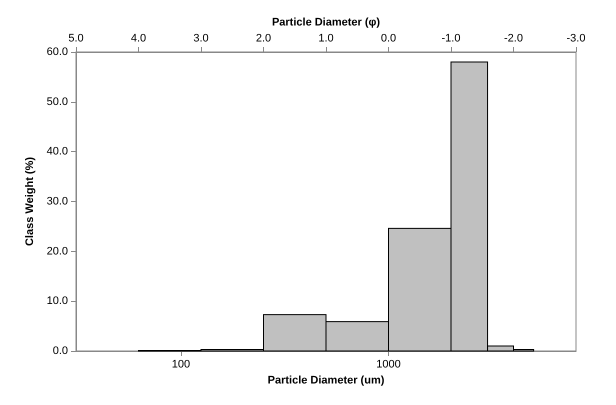  Describe the element at coordinates (201, 38) in the screenshot. I see `x2-tick-label: 3.0` at that location.